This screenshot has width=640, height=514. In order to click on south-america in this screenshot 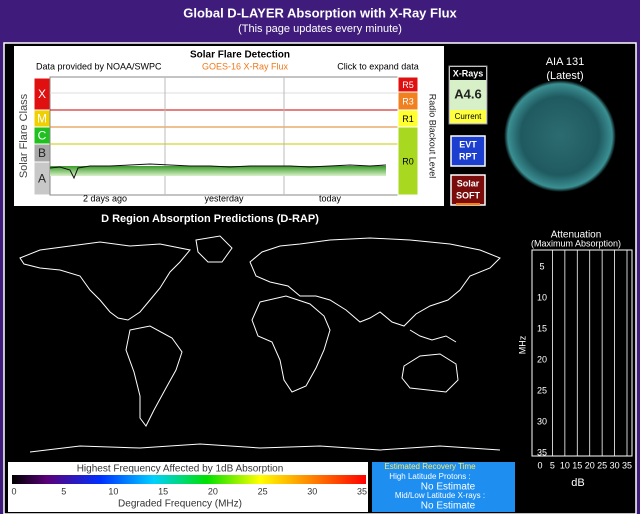, I will do `click(154, 376)`.